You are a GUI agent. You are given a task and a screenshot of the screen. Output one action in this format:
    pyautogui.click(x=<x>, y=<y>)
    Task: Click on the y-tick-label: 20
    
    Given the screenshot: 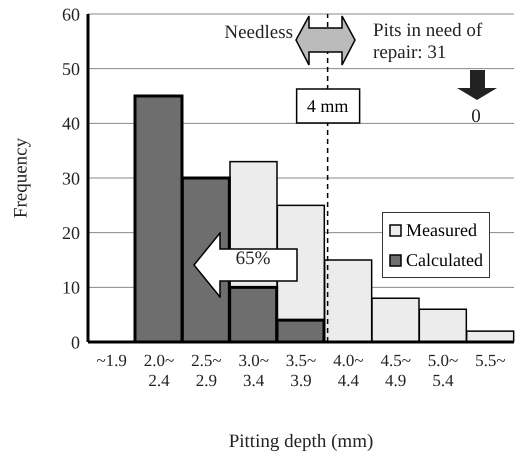 What is the action you would take?
    pyautogui.click(x=71, y=233)
    